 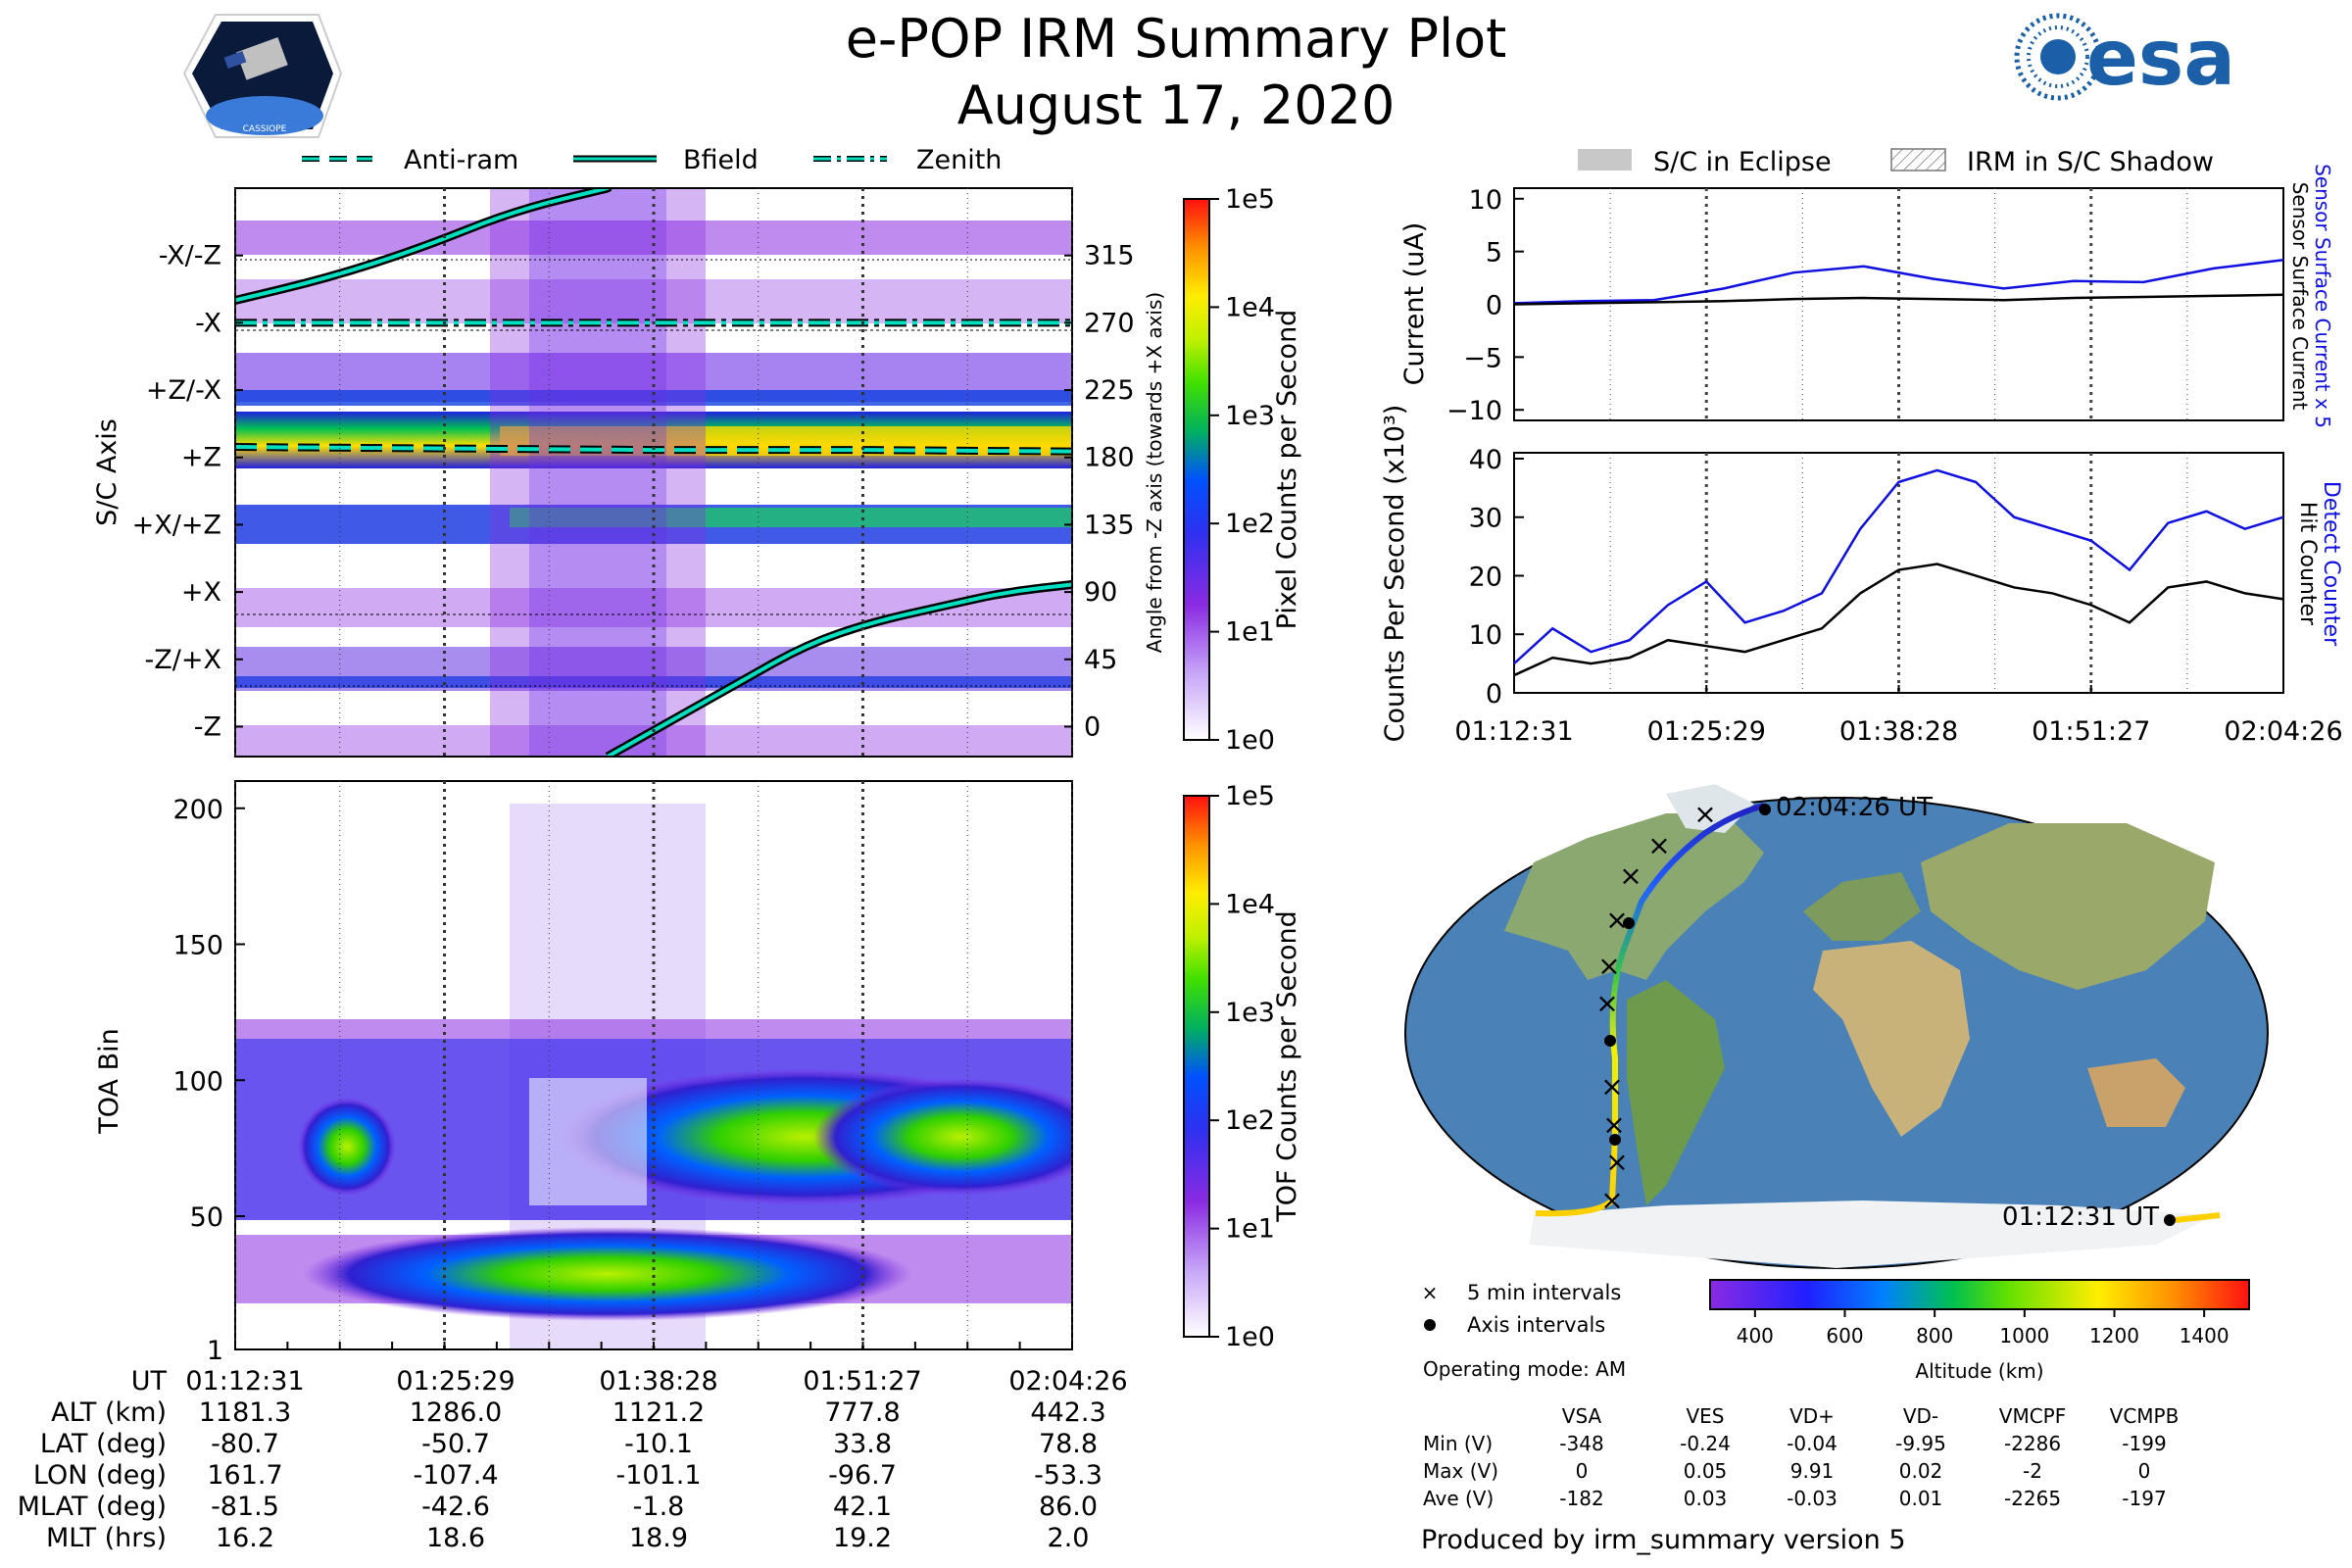 I want to click on counts-xtick-label: 01:12:31, so click(x=1513, y=731).